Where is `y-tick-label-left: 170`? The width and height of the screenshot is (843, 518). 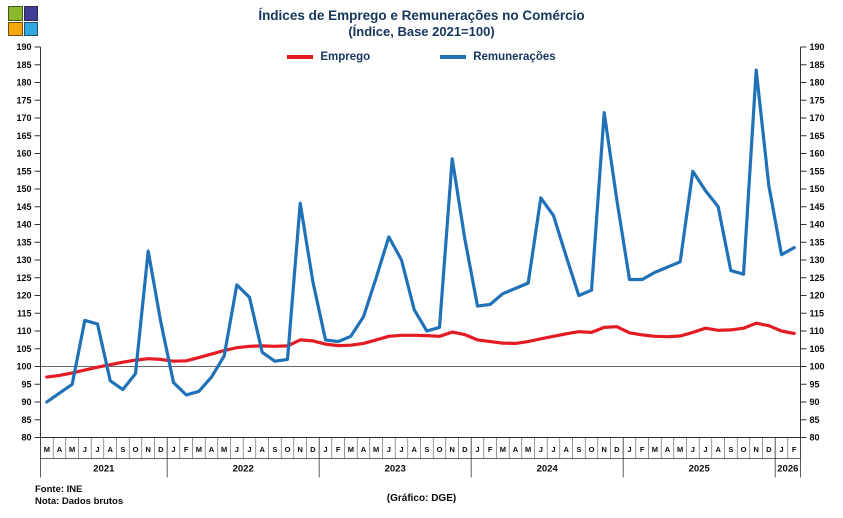 y-tick-label-left: 170 is located at coordinates (23, 118).